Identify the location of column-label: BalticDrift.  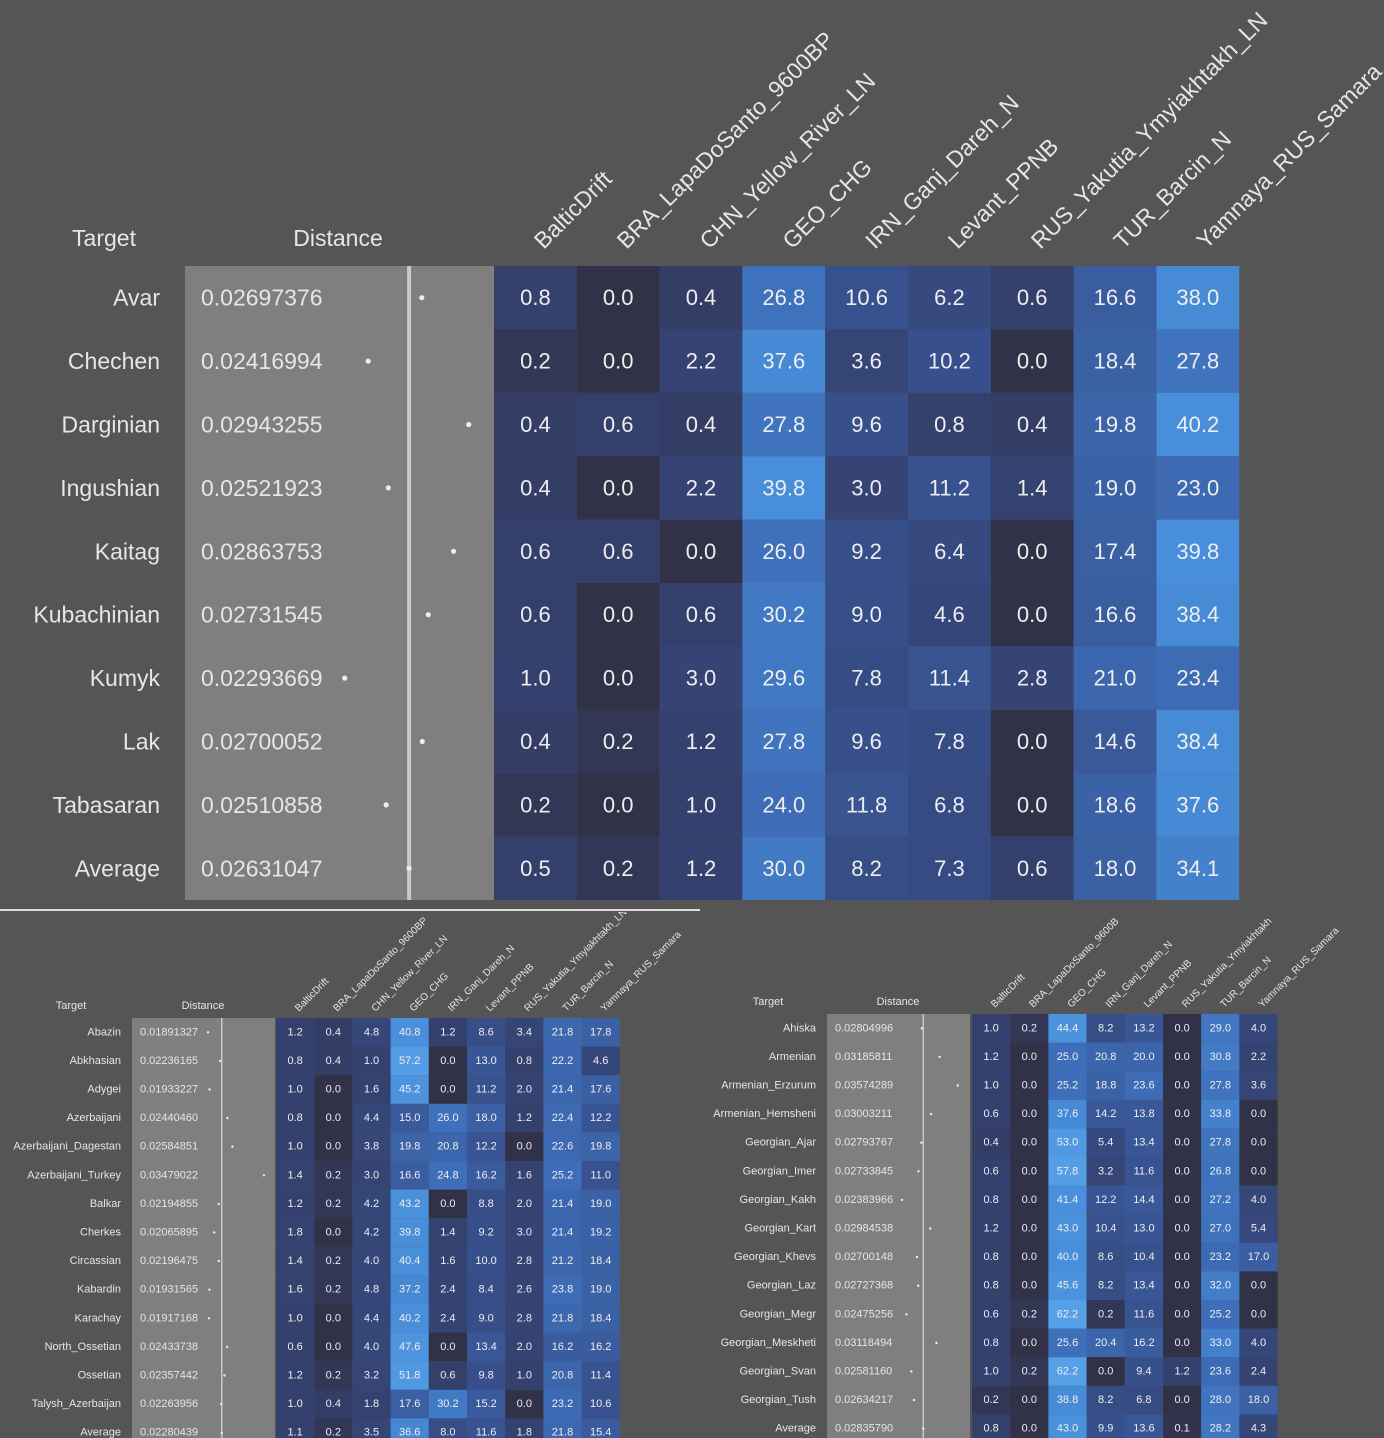
(573, 209).